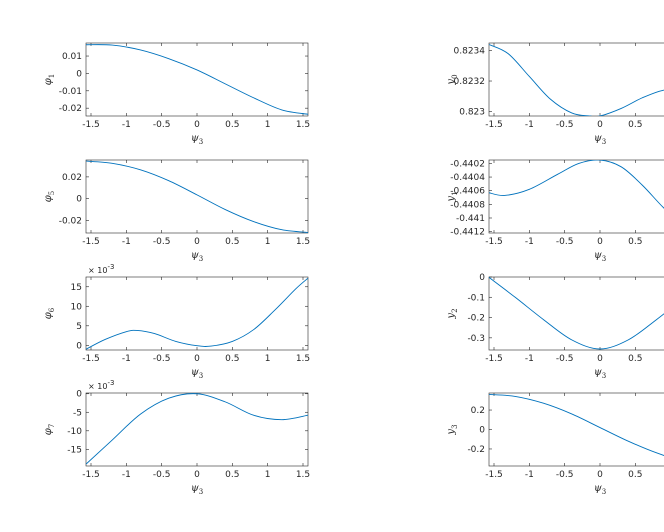 This screenshot has height=532, width=664. What do you see at coordinates (452, 79) in the screenshot?
I see `y-axis-label: y0` at bounding box center [452, 79].